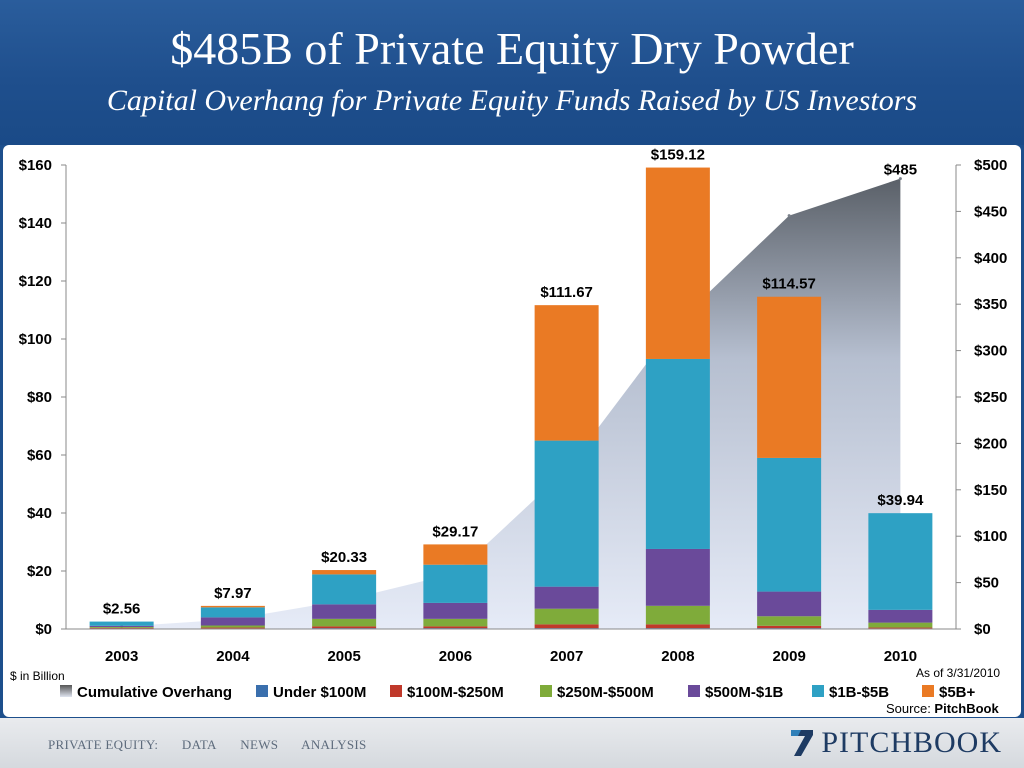 The height and width of the screenshot is (768, 1024). What do you see at coordinates (566, 292) in the screenshot?
I see `bar-total-label: $111.67` at bounding box center [566, 292].